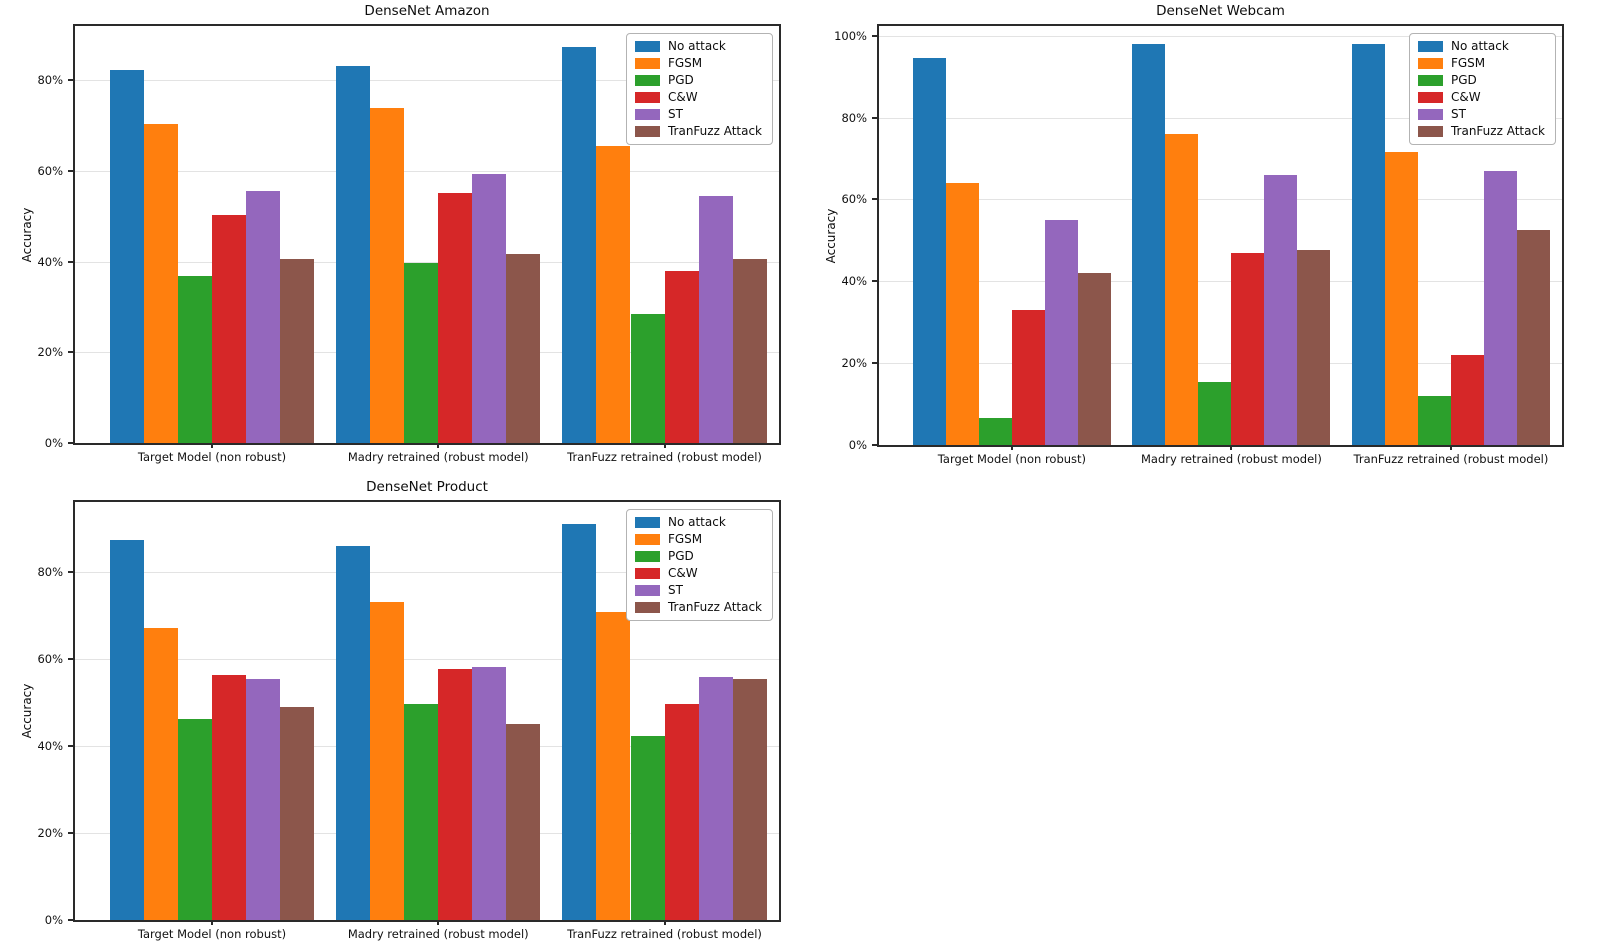 Image resolution: width=1613 pixels, height=948 pixels. I want to click on legend-label-no-attack: No attack, so click(1479, 46).